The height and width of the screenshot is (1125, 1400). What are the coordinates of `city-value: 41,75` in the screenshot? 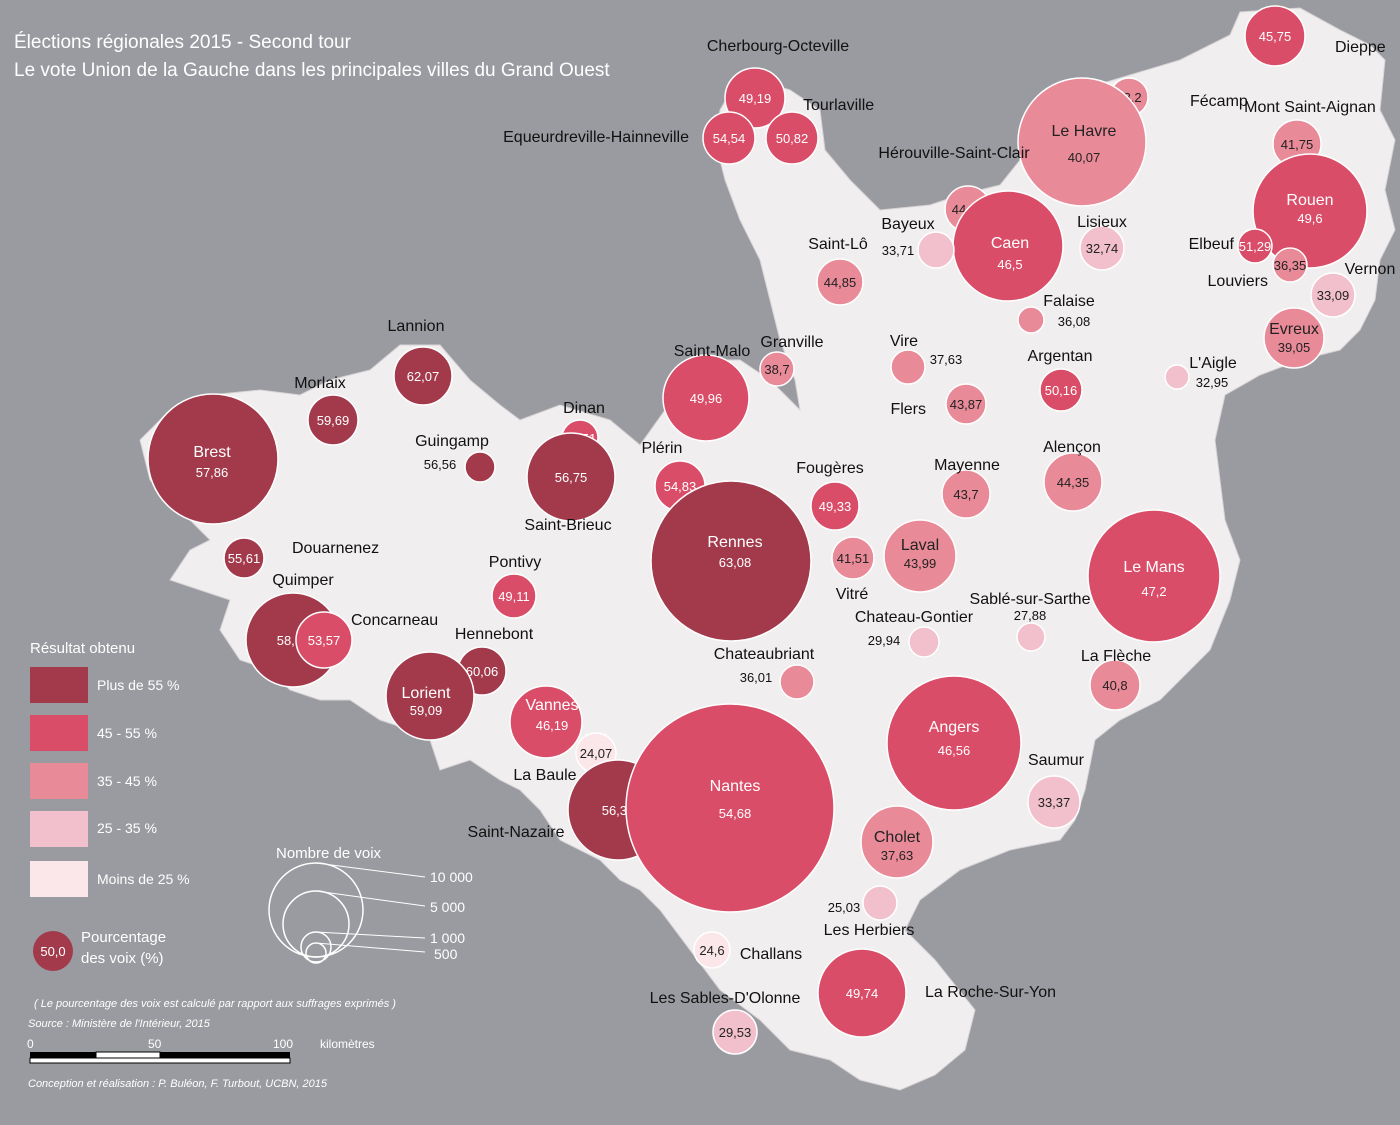 It's located at (1297, 144).